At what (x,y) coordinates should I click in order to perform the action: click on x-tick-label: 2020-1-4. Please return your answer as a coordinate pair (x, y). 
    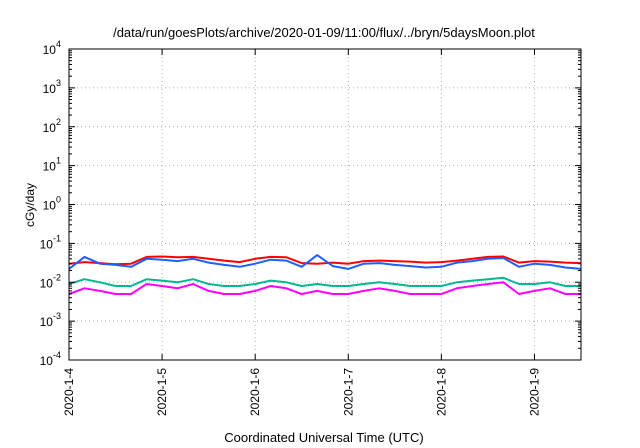
    Looking at the image, I should click on (69, 392).